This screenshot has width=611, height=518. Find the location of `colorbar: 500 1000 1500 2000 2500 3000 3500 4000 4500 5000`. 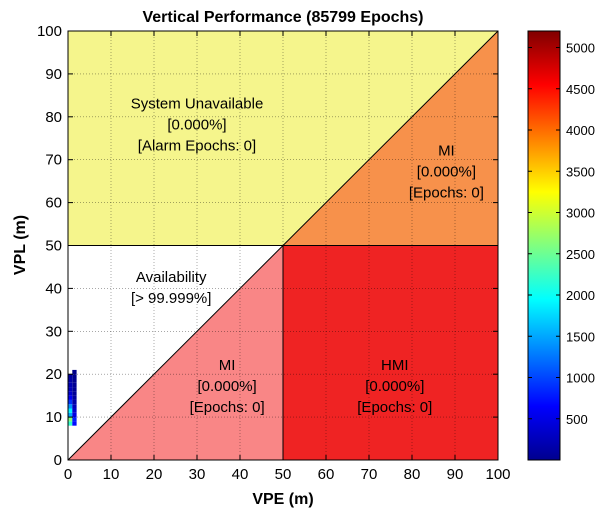

colorbar: 500 1000 1500 2000 2500 3000 3500 4000 4500 5000 is located at coordinates (561, 245).